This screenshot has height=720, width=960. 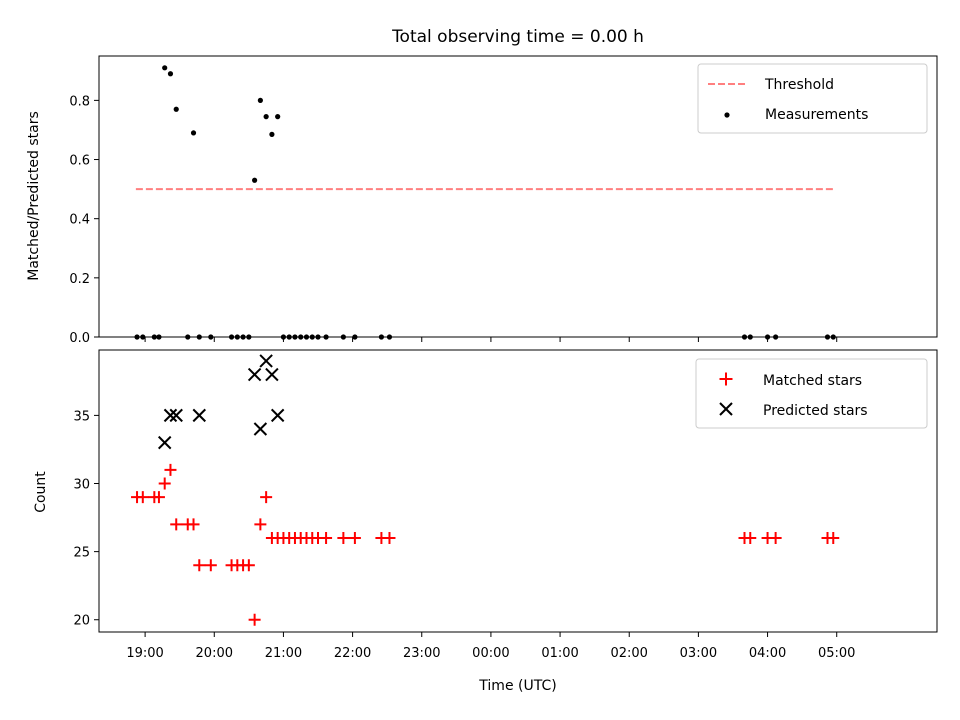 I want to click on bottom-legend-box, so click(x=811, y=393).